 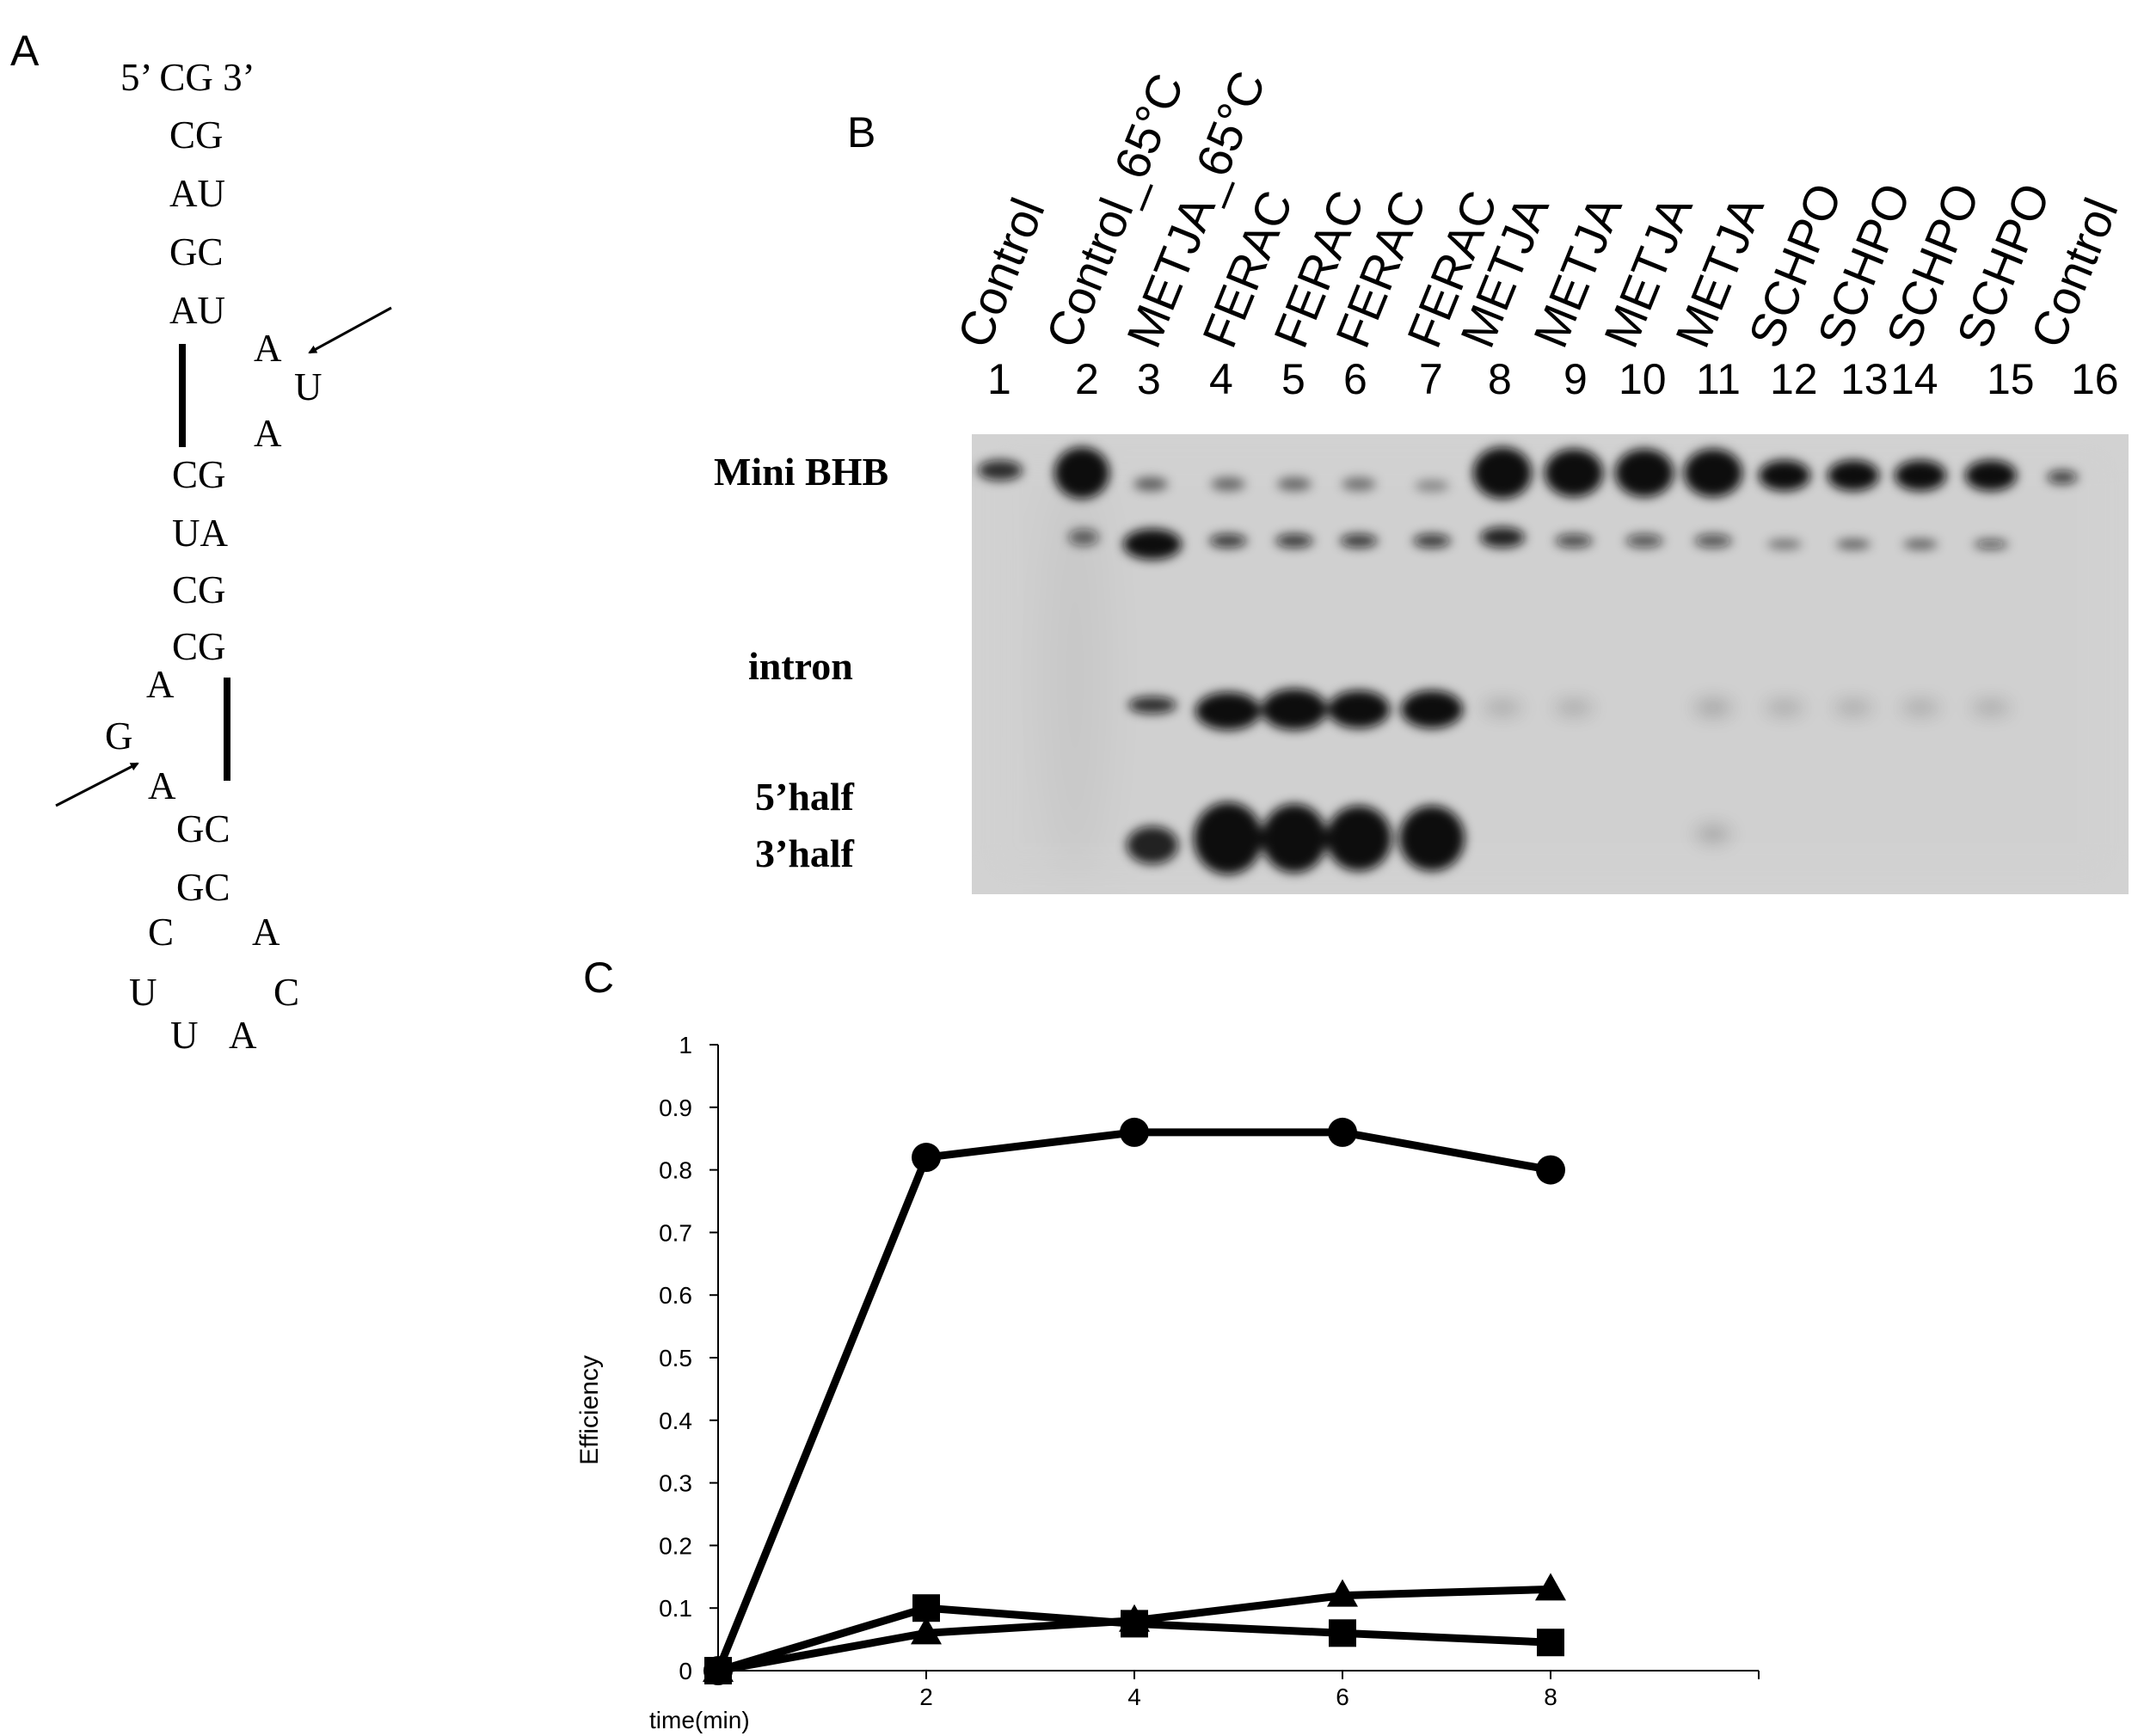 What do you see at coordinates (2095, 379) in the screenshot?
I see `lane-number: 16` at bounding box center [2095, 379].